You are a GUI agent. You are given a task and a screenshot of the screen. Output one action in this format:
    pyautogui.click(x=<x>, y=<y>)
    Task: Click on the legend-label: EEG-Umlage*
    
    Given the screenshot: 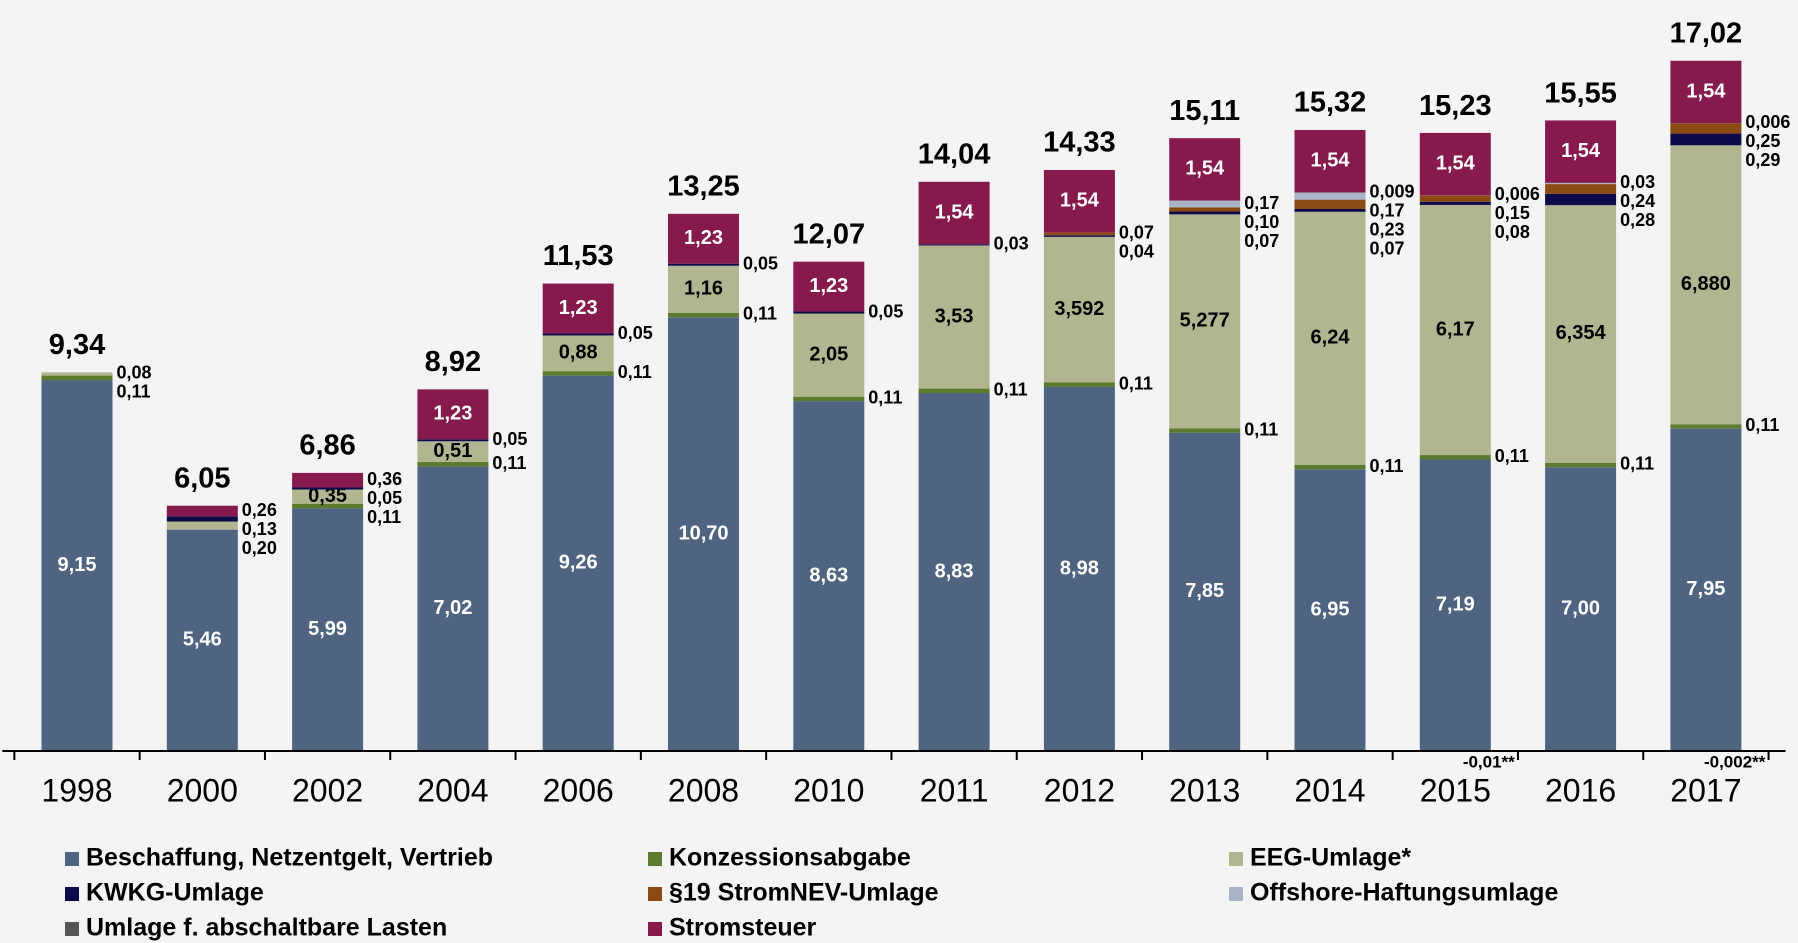 What is the action you would take?
    pyautogui.click(x=1330, y=858)
    